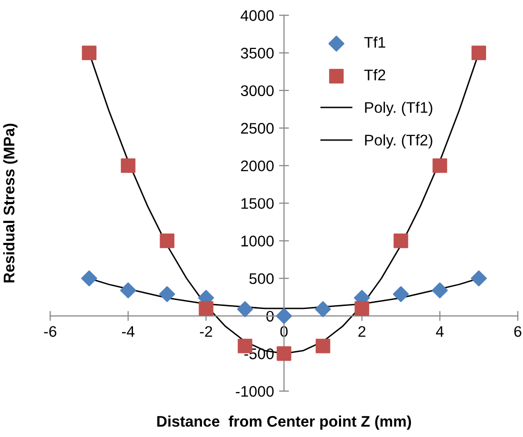  I want to click on y-axis-title: Residual Stress (MPa), so click(10, 203).